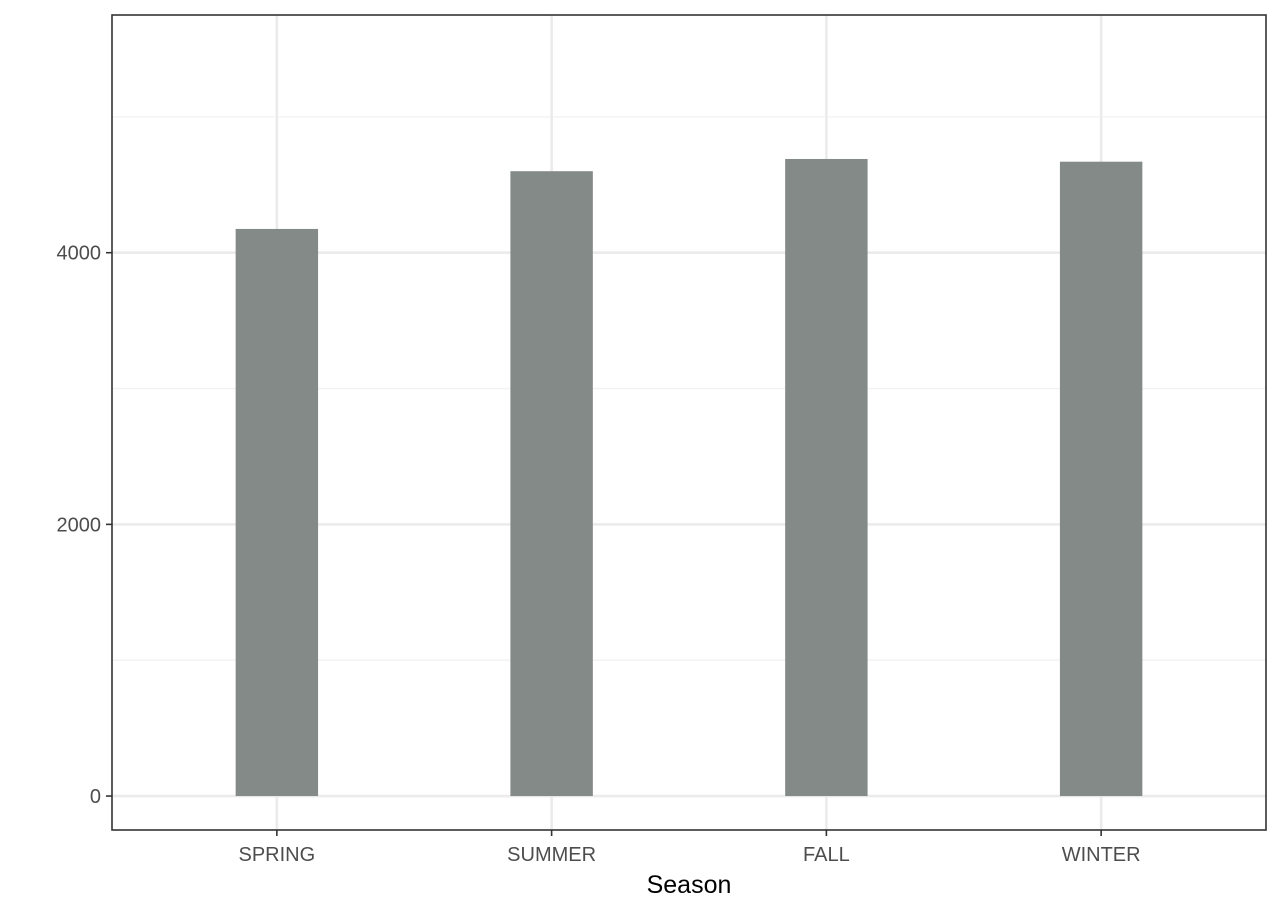 The image size is (1280, 914). I want to click on x-tick-label: FALL, so click(826, 855).